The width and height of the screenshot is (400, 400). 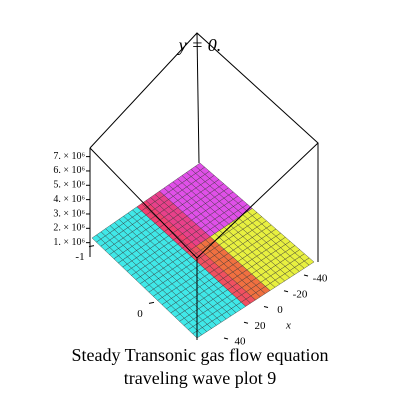 What do you see at coordinates (69, 170) in the screenshot?
I see `z-tick-label: 6. × 10⁶` at bounding box center [69, 170].